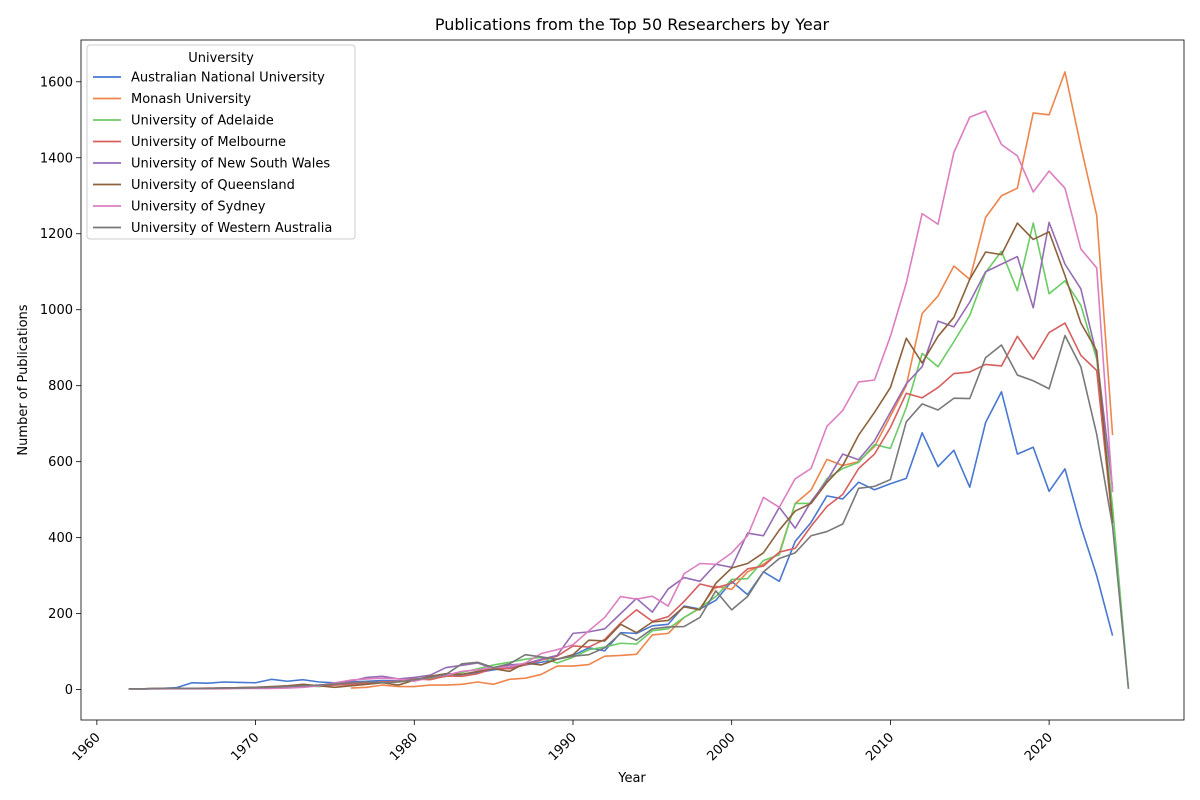 This screenshot has width=1200, height=800. I want to click on y-tick-label: 800, so click(60, 386).